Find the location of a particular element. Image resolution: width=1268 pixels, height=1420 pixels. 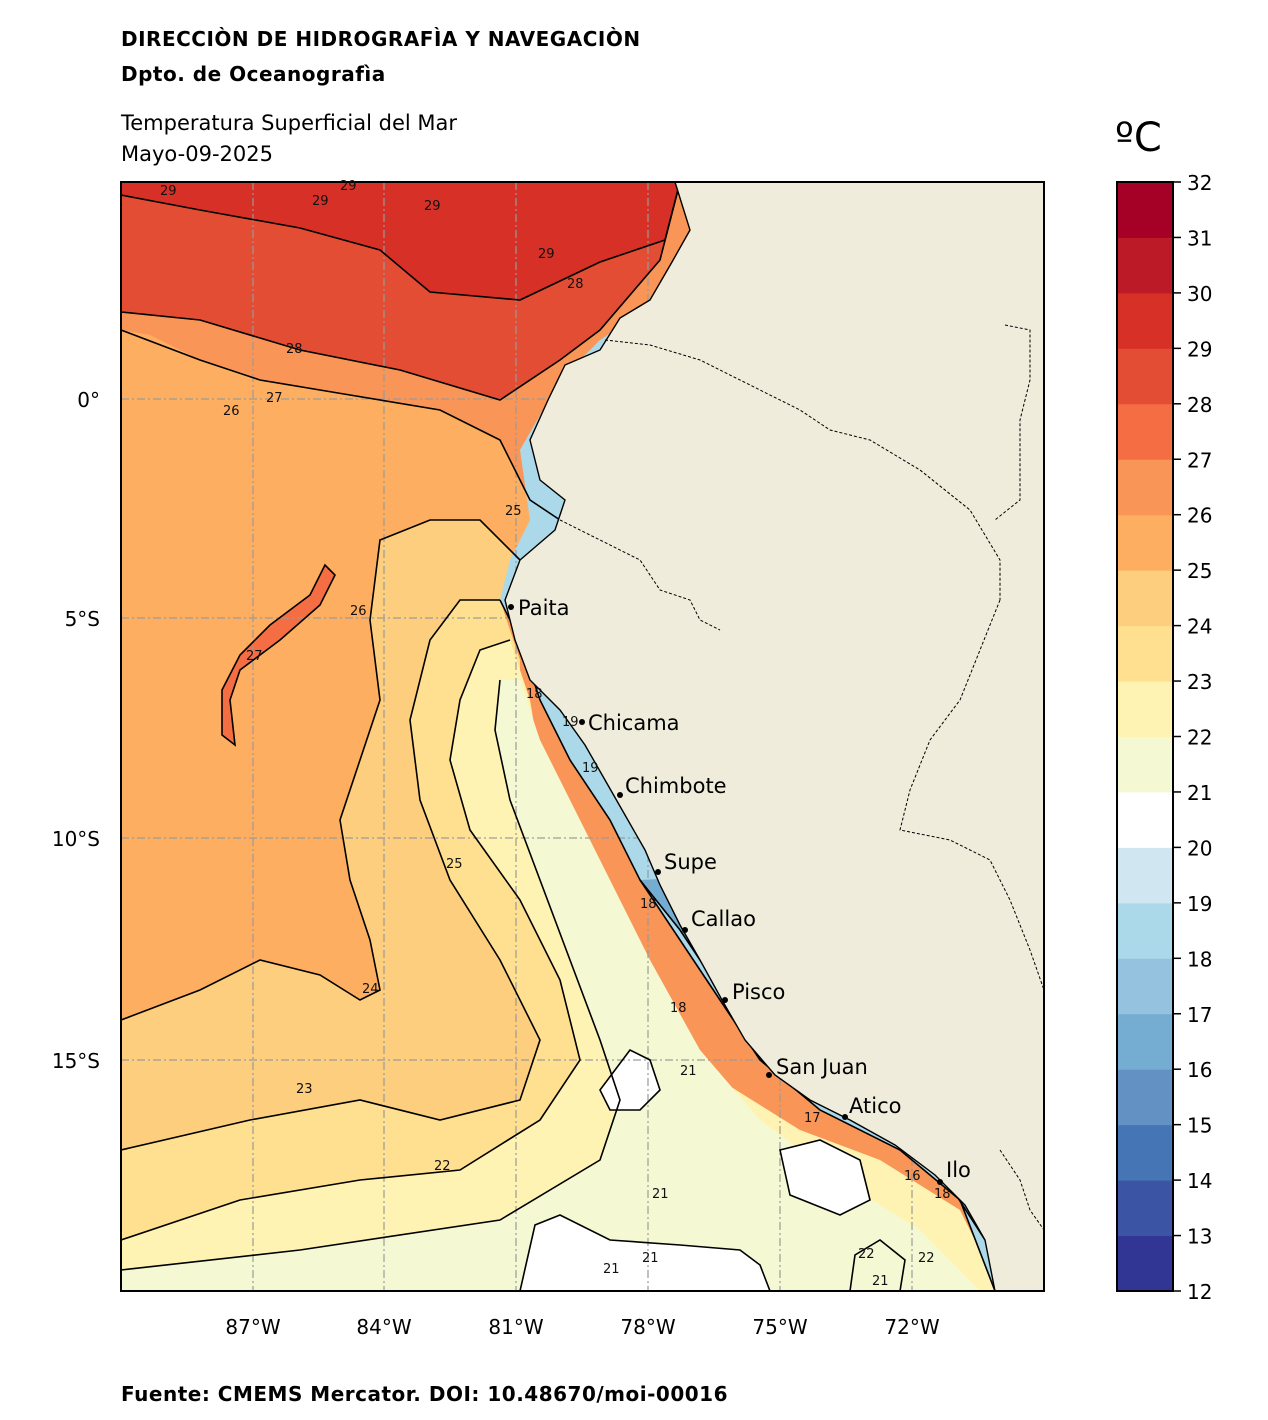

sea-20-patch is located at coordinates (645, 1253).